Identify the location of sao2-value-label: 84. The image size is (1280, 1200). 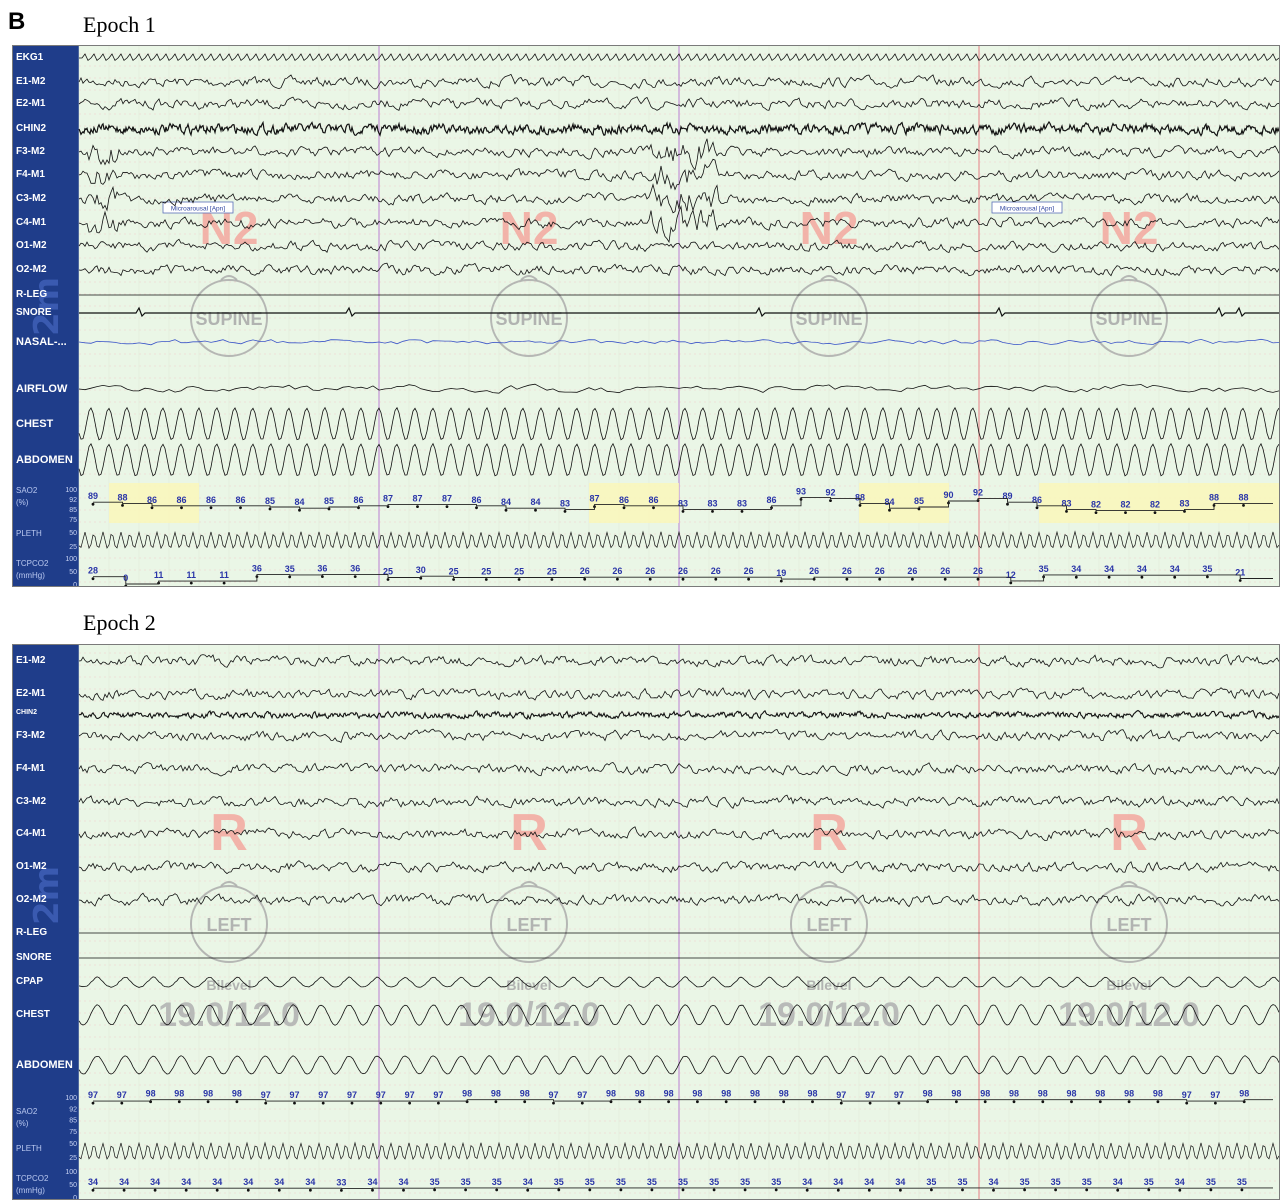
(535, 502).